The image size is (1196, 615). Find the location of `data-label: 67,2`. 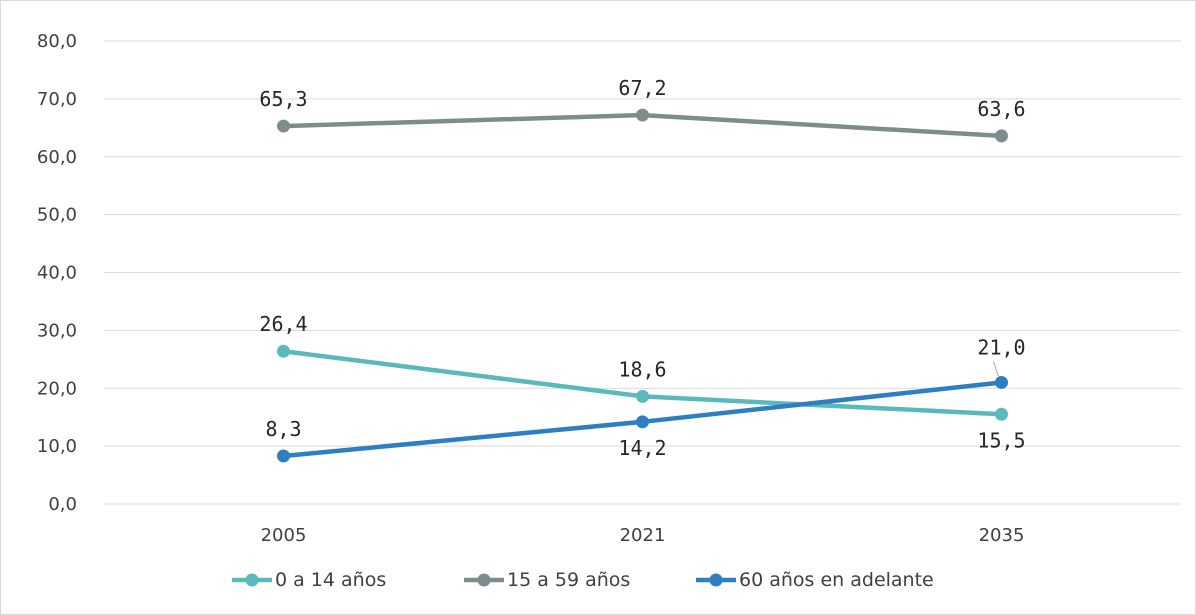

data-label: 67,2 is located at coordinates (642, 88).